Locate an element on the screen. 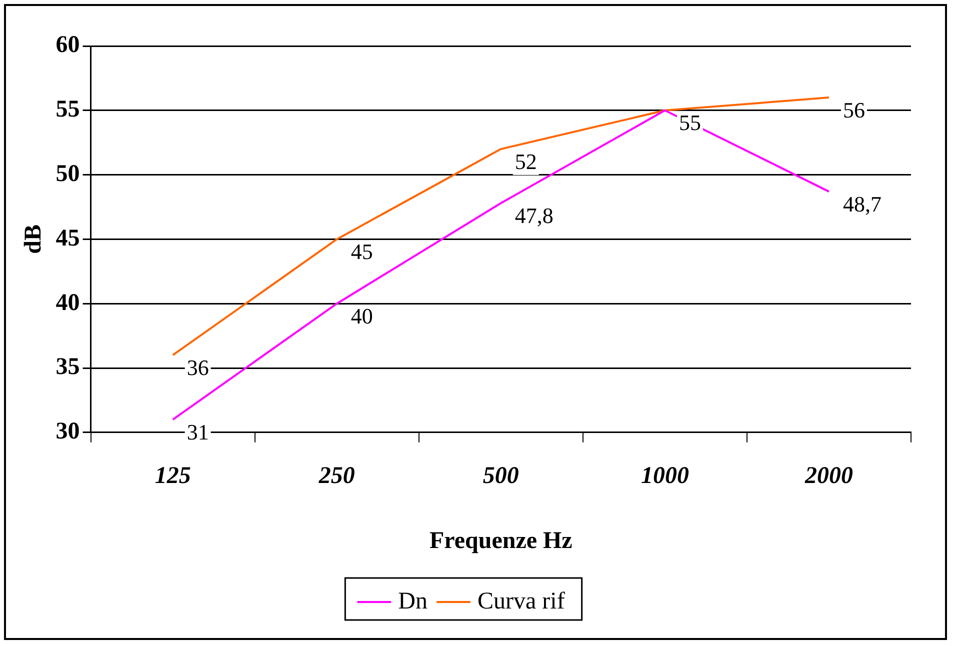  x-axis-title: Frequenze Hz is located at coordinates (501, 541).